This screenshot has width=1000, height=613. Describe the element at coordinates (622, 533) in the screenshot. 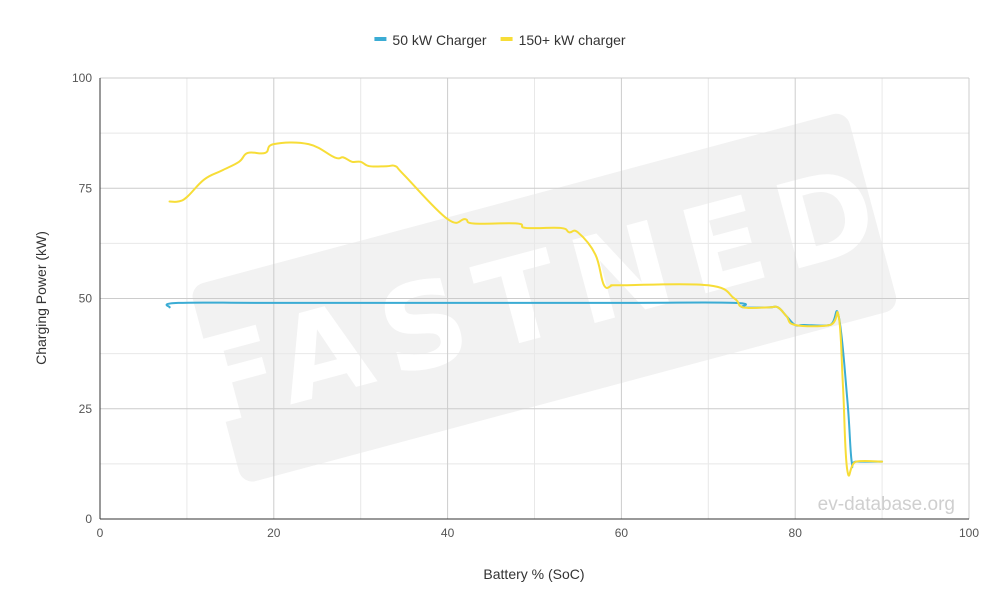

I see `x-tick-label: 60` at that location.